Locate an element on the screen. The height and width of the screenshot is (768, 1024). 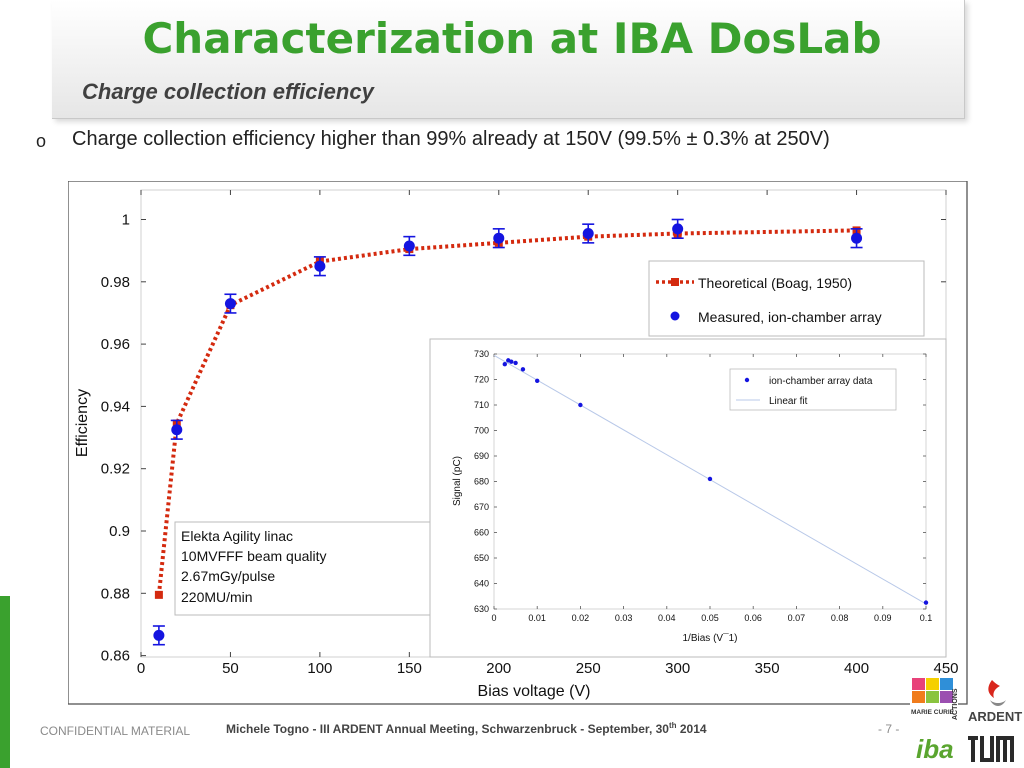
ardent-logo: ARDENT is located at coordinates (995, 702).